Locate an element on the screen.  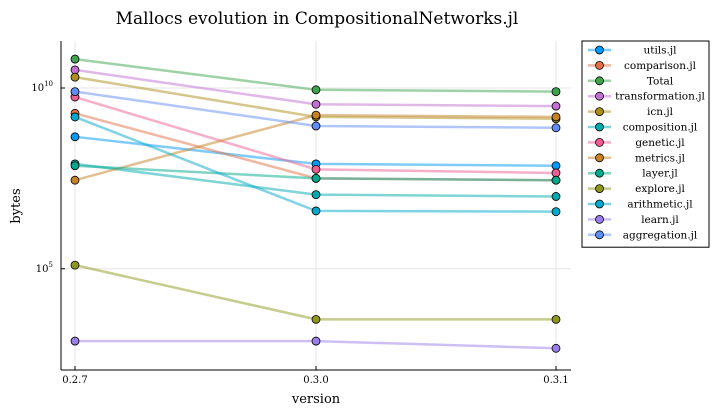
legend-label: comparison.jl is located at coordinates (660, 66).